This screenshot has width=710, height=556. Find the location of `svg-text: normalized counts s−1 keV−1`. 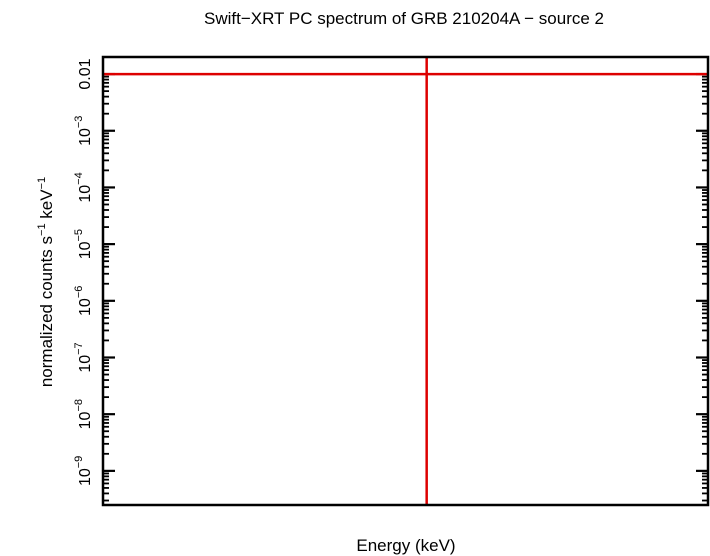

svg-text: normalized counts s−1 keV−1 is located at coordinates (46, 282).